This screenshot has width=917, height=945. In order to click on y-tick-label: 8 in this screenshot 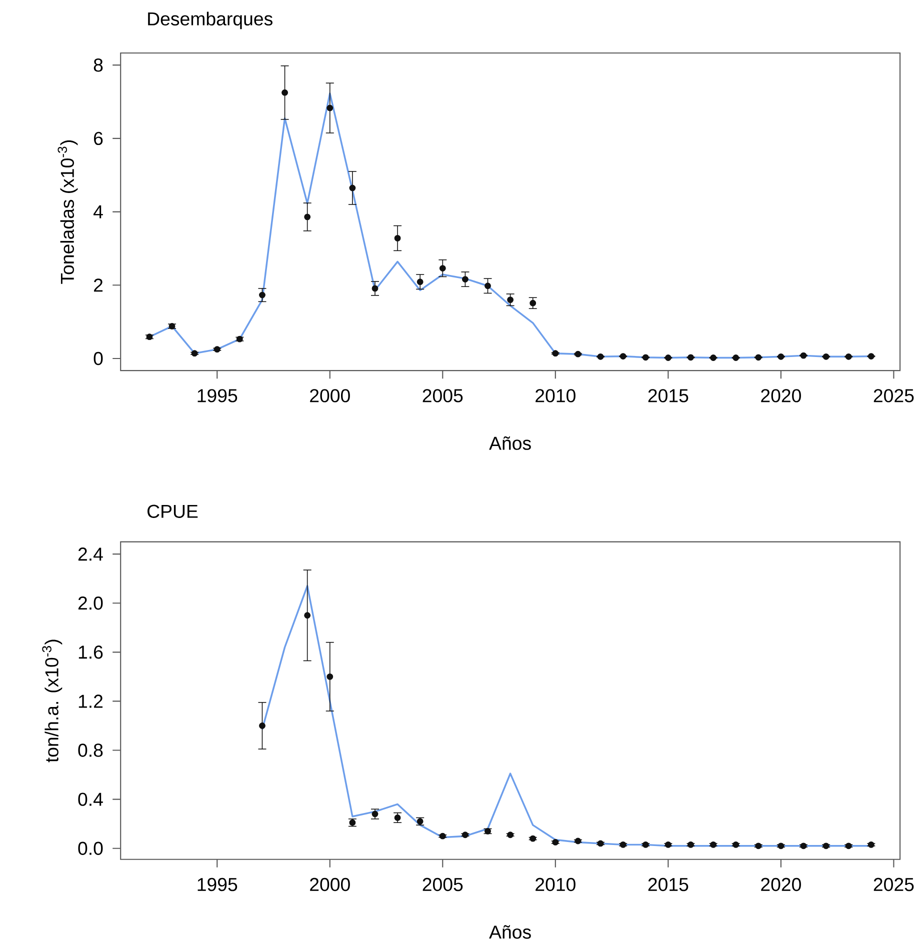, I will do `click(98, 65)`.